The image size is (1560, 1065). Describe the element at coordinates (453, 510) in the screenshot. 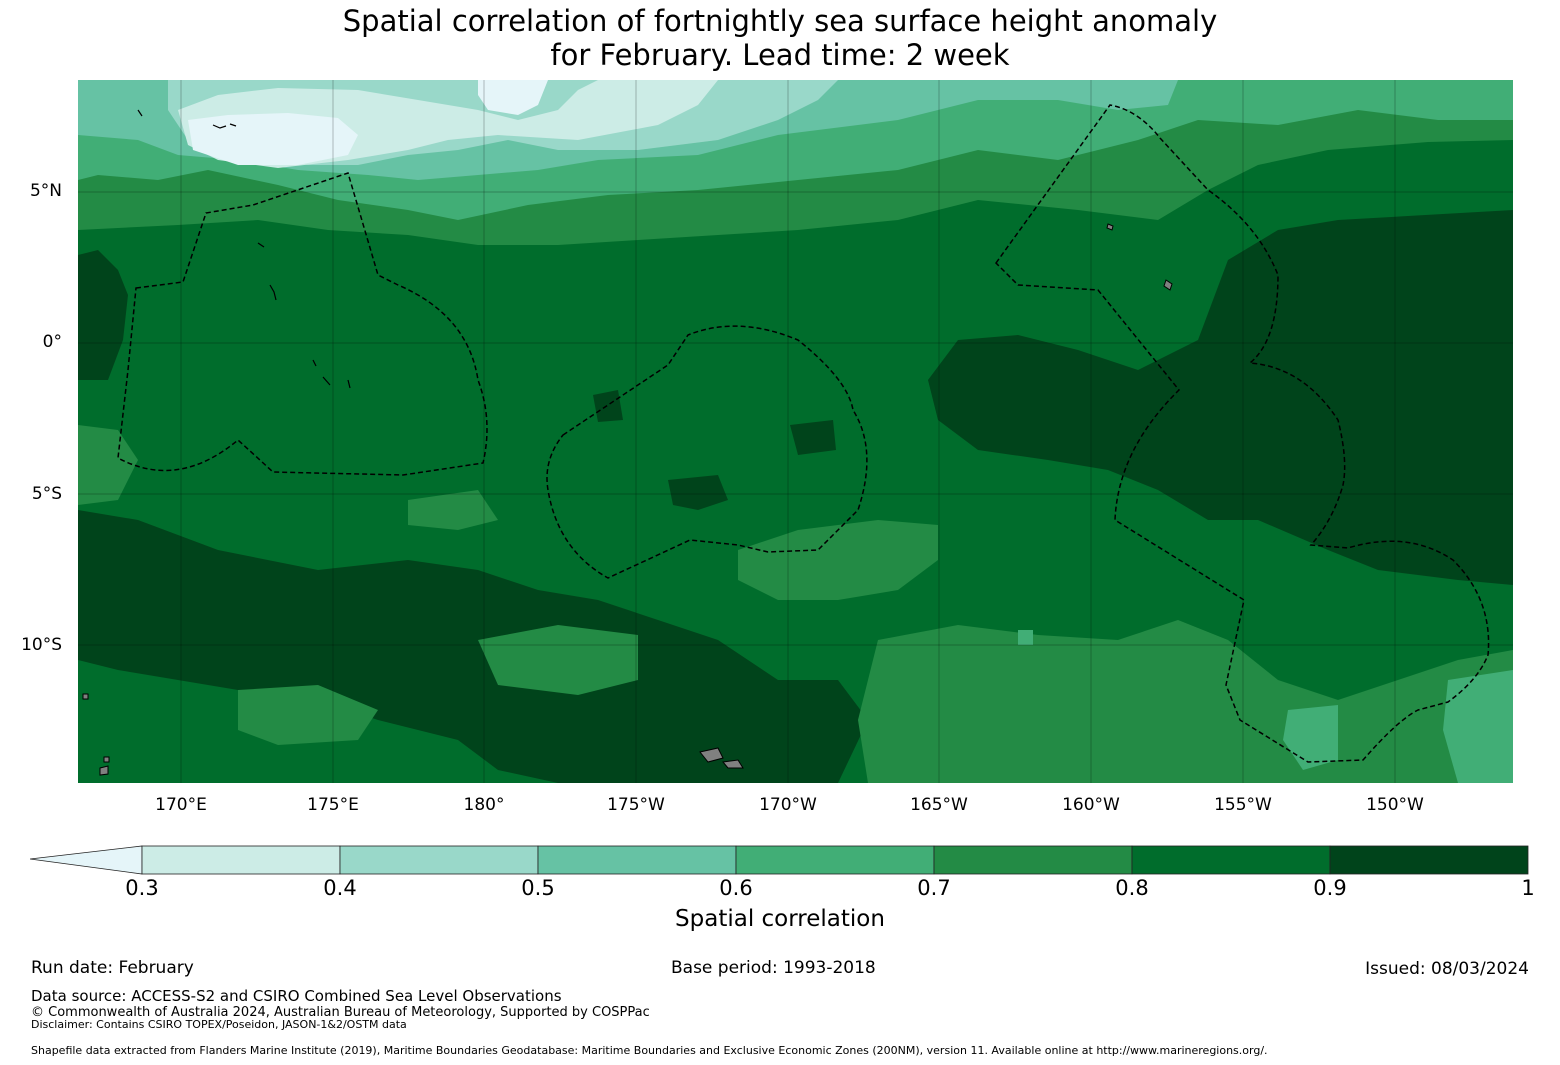

I see `field-0.7-0.8-mid-south` at that location.